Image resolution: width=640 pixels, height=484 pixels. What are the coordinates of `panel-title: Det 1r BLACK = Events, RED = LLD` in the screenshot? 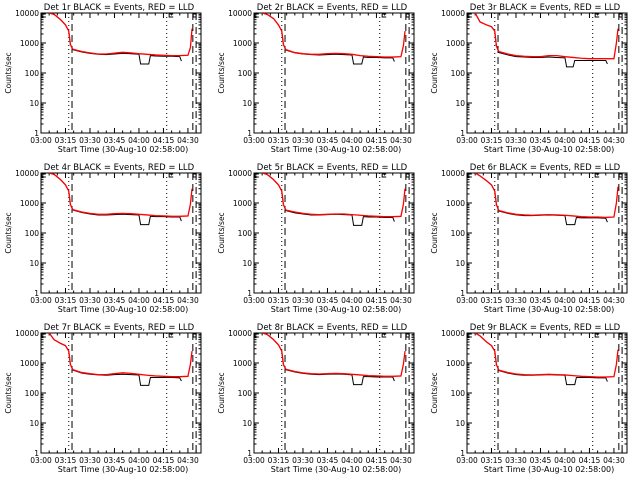 It's located at (119, 8).